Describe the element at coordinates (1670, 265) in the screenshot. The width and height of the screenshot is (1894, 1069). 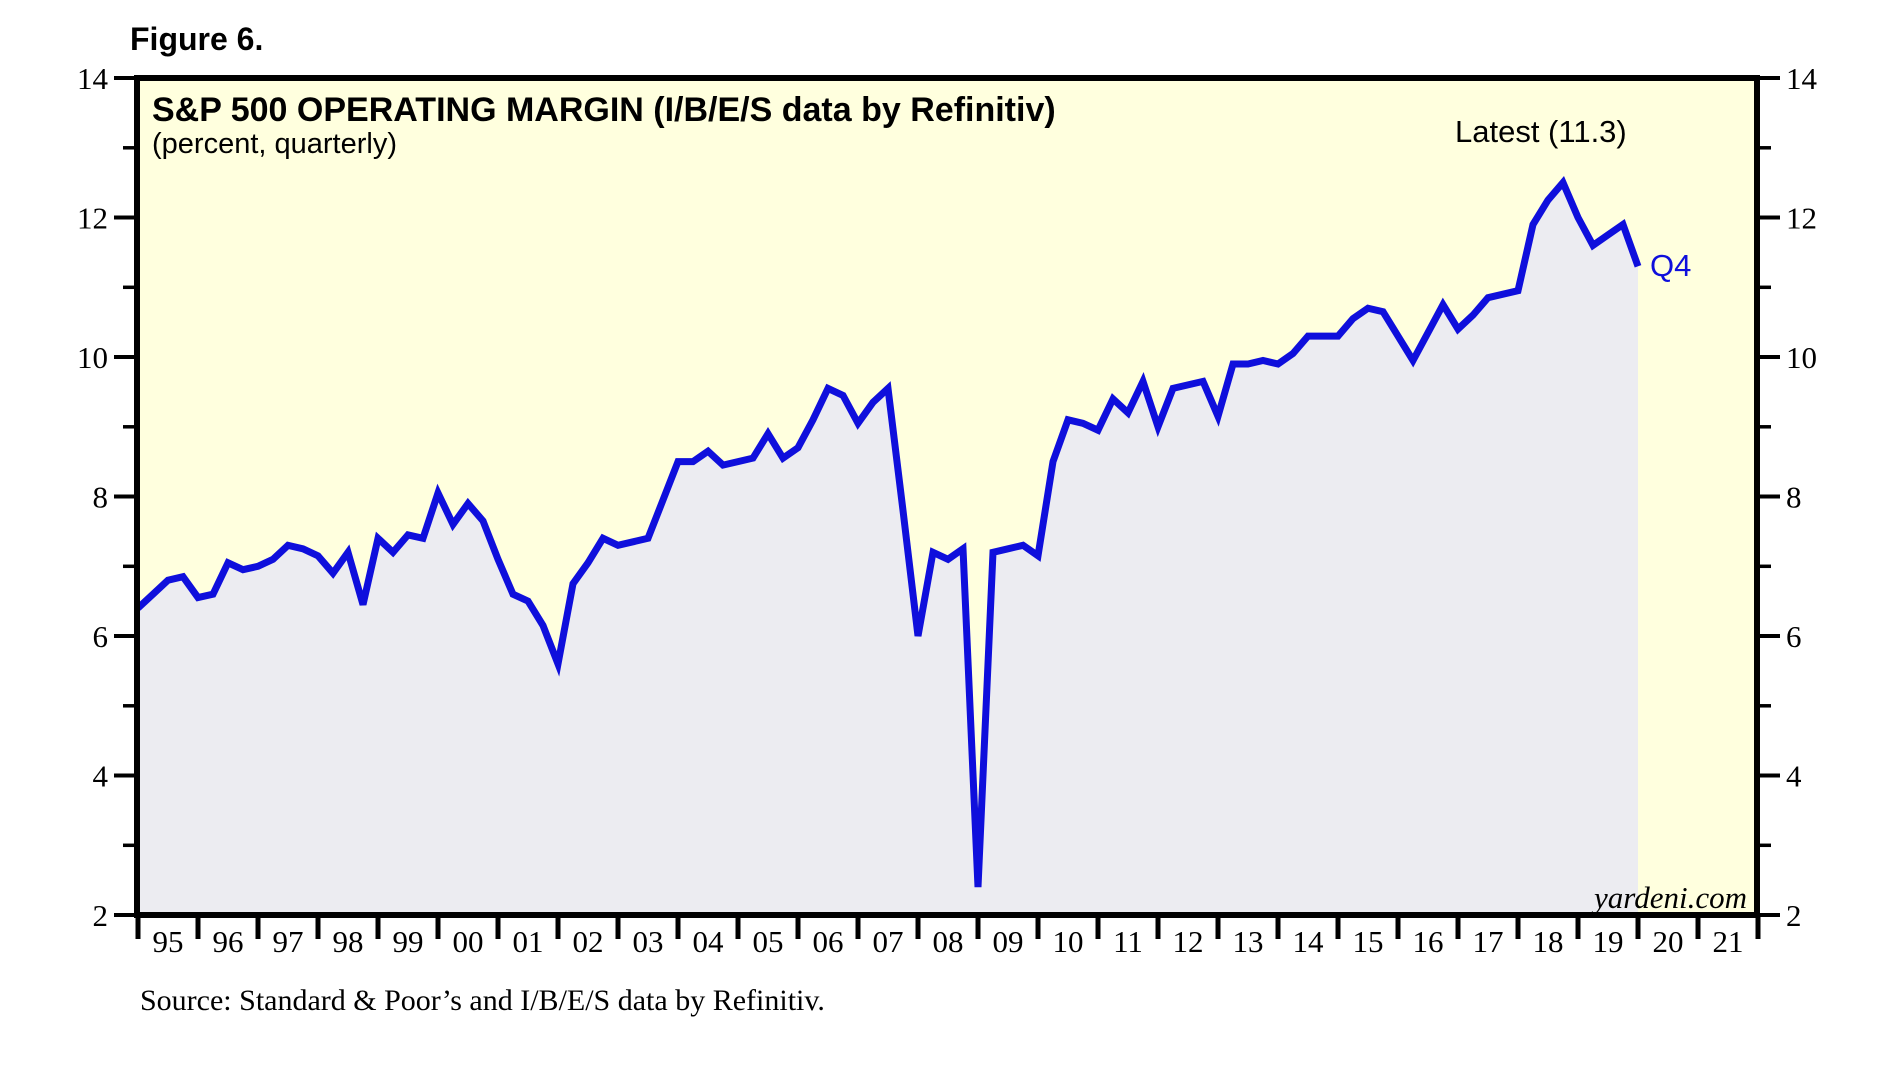
I see `q4-annotation: Q4` at that location.